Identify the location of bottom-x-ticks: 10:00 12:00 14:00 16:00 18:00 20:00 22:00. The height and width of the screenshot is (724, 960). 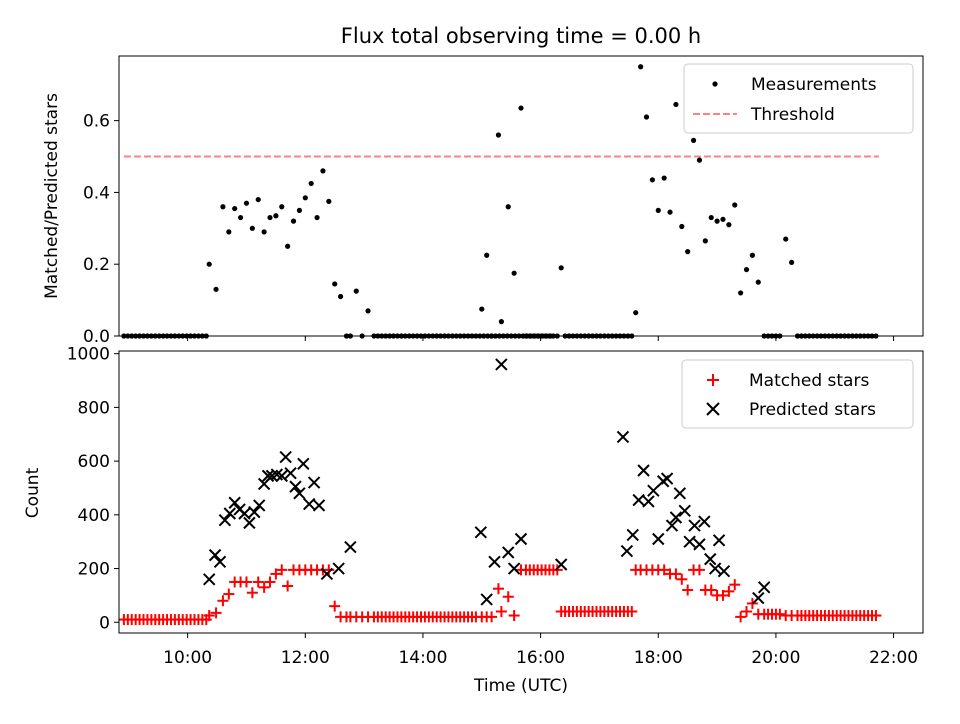
(540, 650).